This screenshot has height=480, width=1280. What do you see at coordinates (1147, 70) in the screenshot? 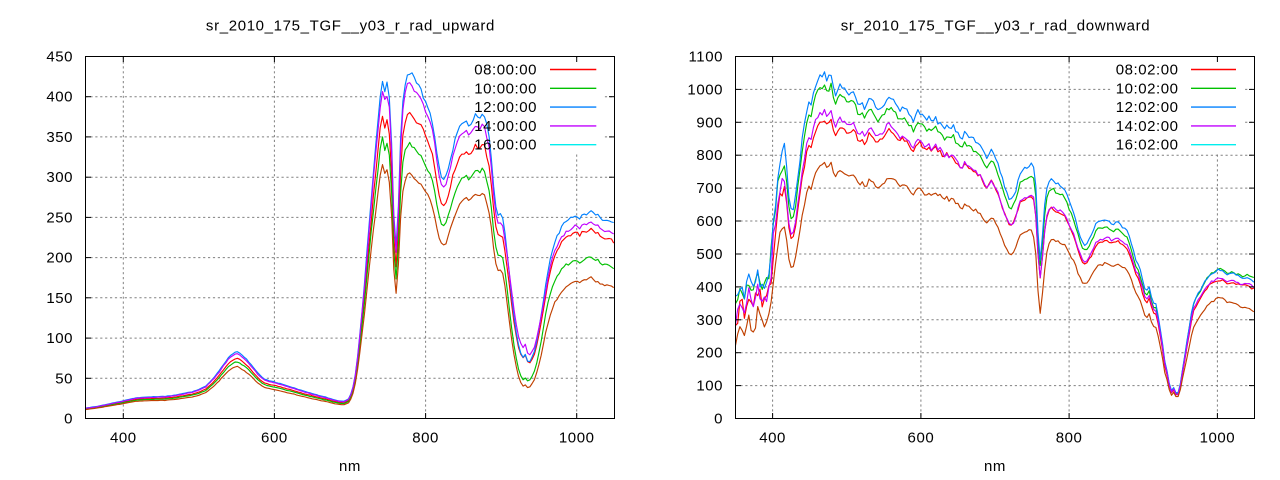
I see `svg-text: 08:02:00` at bounding box center [1147, 70].